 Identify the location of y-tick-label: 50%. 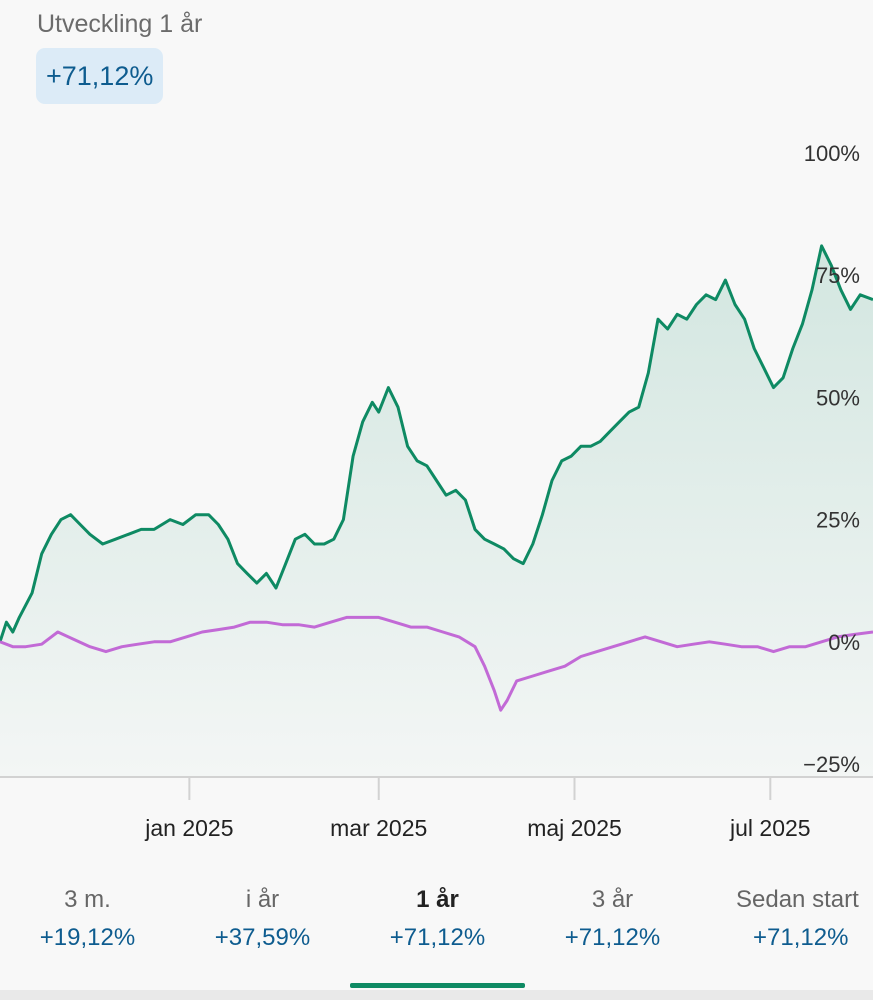
(838, 397).